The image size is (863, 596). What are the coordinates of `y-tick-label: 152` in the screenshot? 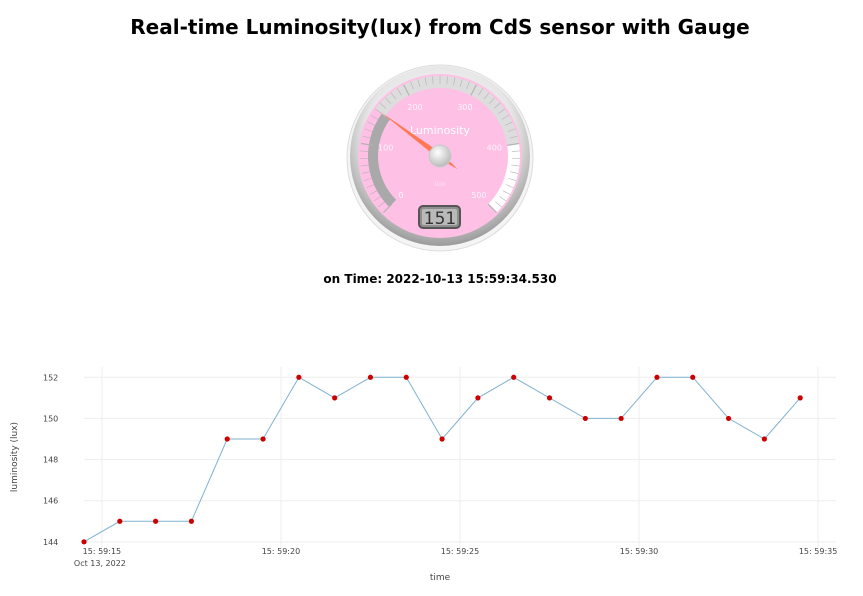 It's located at (50, 377).